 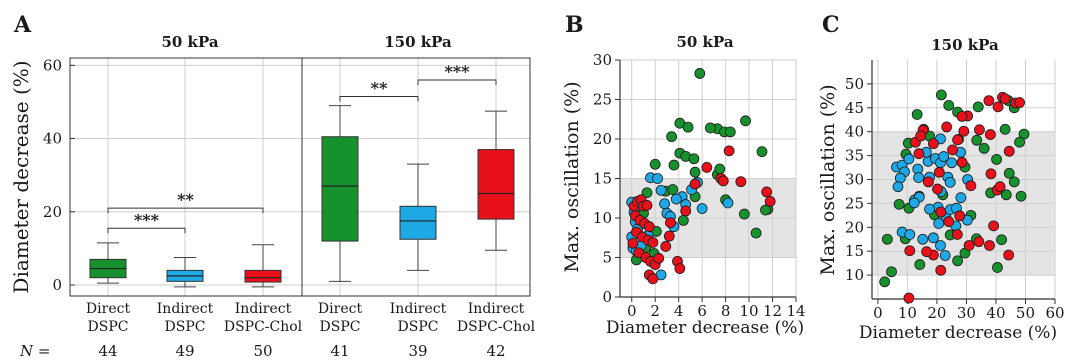 What do you see at coordinates (1054, 313) in the screenshot?
I see `panel-c-x-tick-label: 60` at bounding box center [1054, 313].